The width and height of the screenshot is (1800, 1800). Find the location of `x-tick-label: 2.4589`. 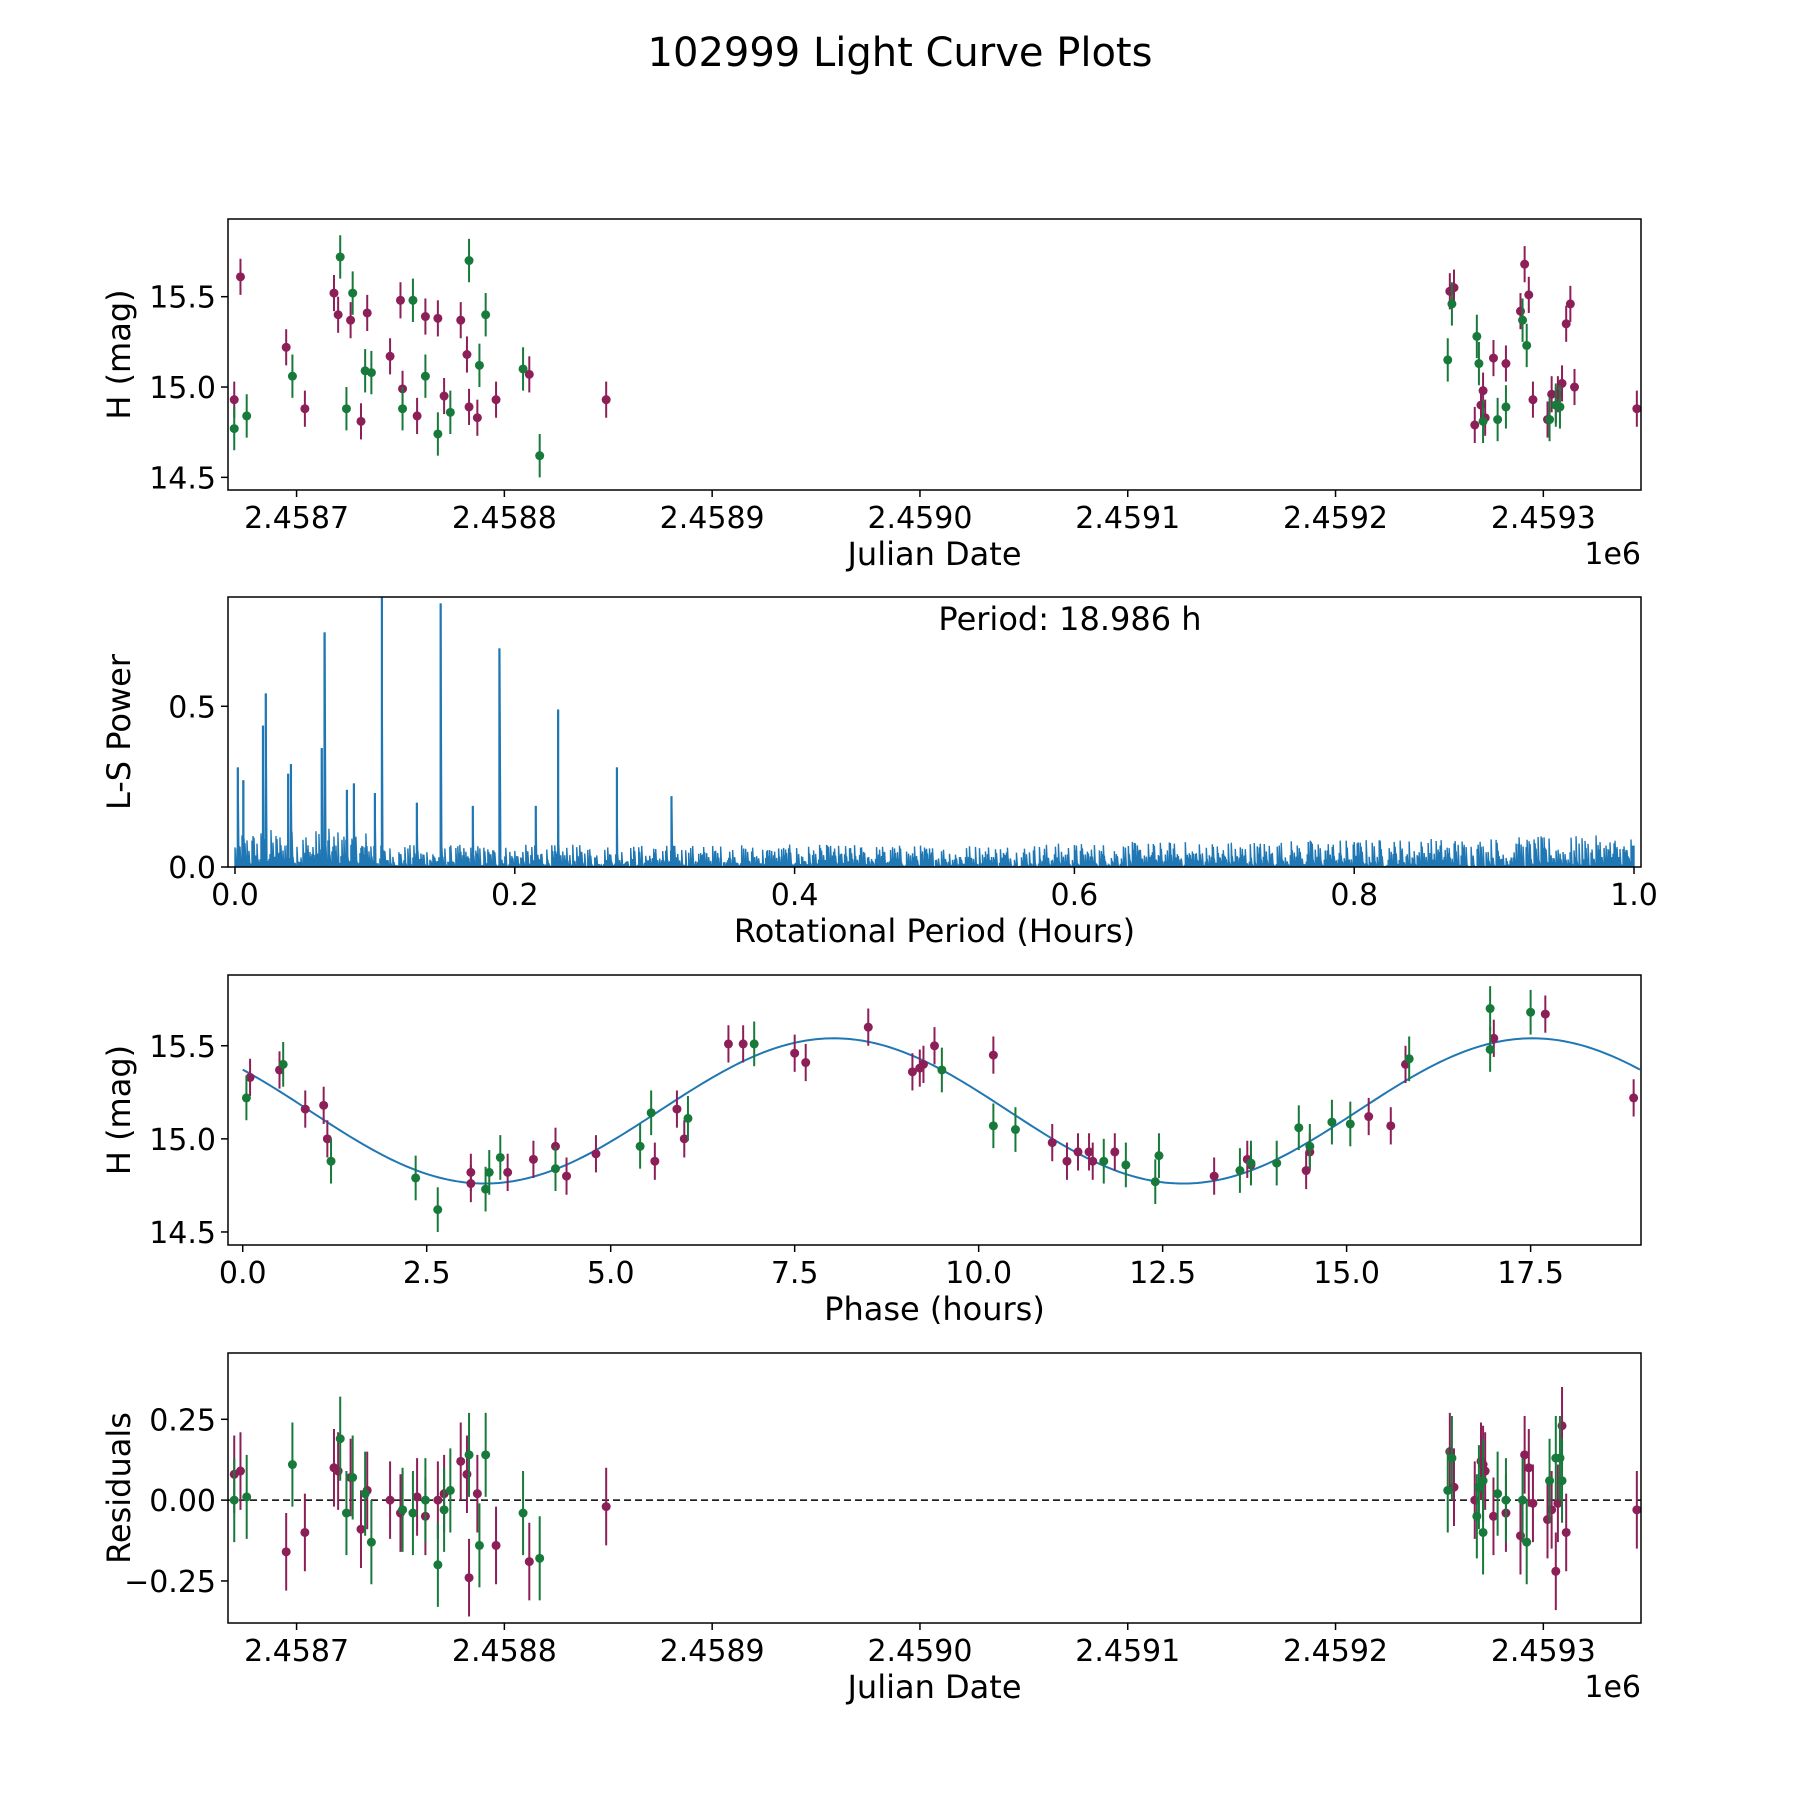

x-tick-label: 2.4589 is located at coordinates (712, 1651).